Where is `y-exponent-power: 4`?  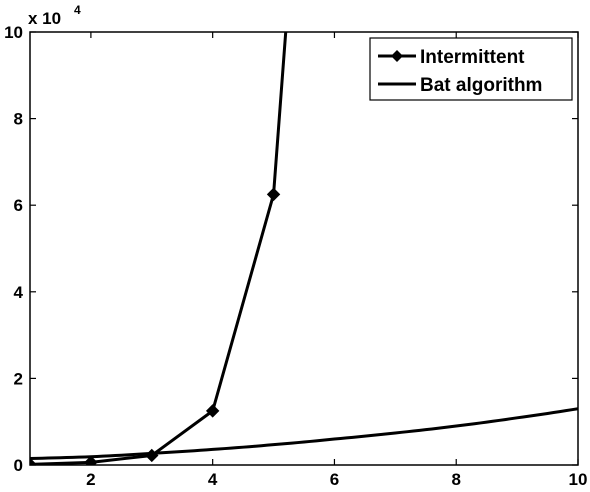
y-exponent-power: 4 is located at coordinates (77, 10).